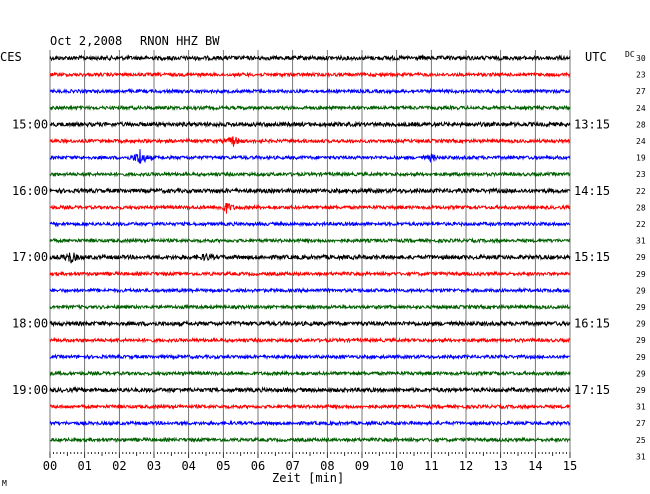  What do you see at coordinates (30, 124) in the screenshot?
I see `left-hour-label: 15:00` at bounding box center [30, 124].